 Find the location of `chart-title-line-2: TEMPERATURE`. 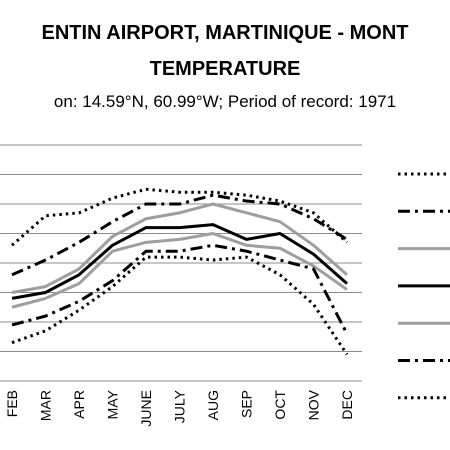

chart-title-line-2: TEMPERATURE is located at coordinates (225, 69).